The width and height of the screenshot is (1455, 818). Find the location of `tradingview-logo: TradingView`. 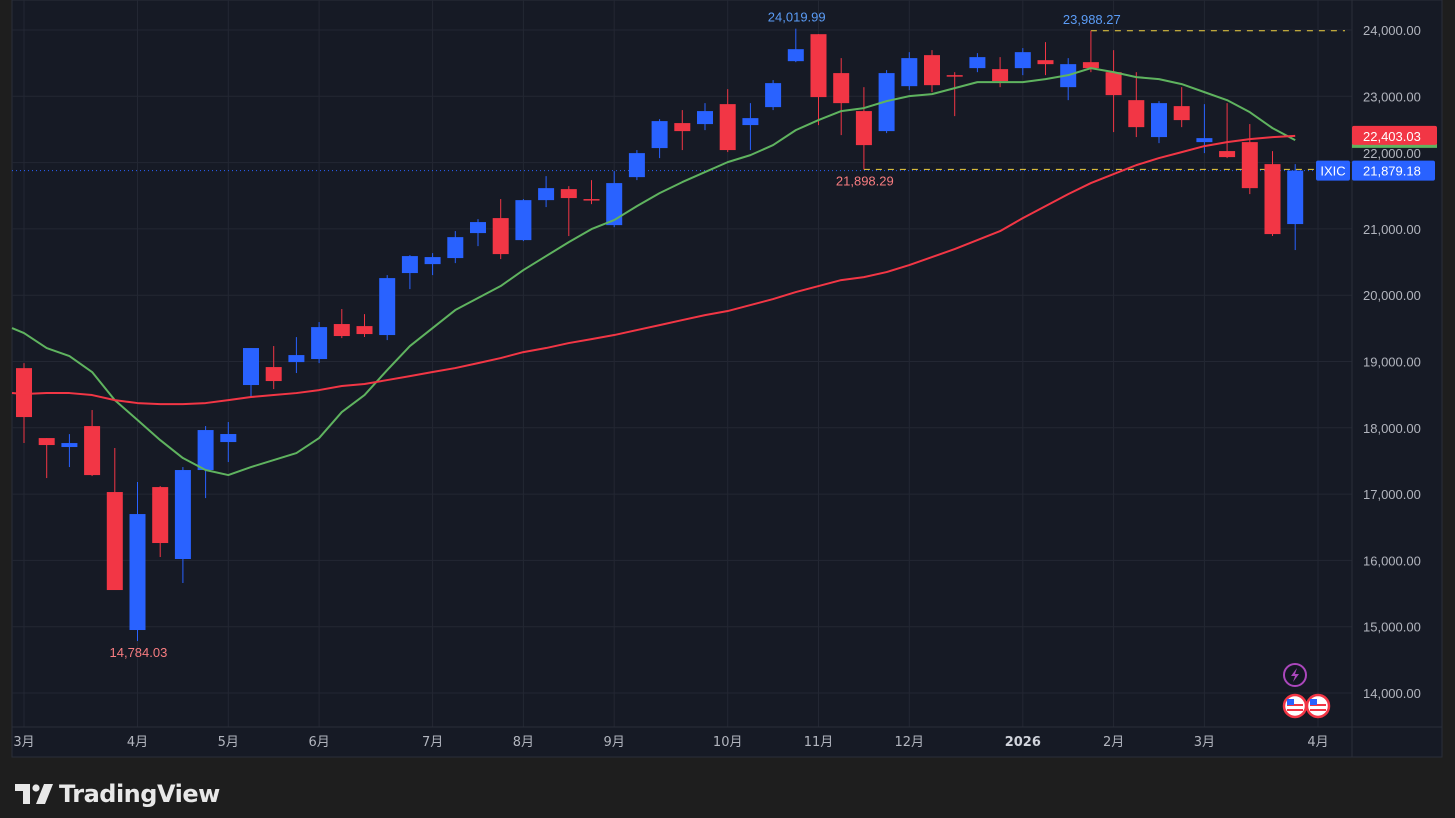

tradingview-logo: TradingView is located at coordinates (117, 794).